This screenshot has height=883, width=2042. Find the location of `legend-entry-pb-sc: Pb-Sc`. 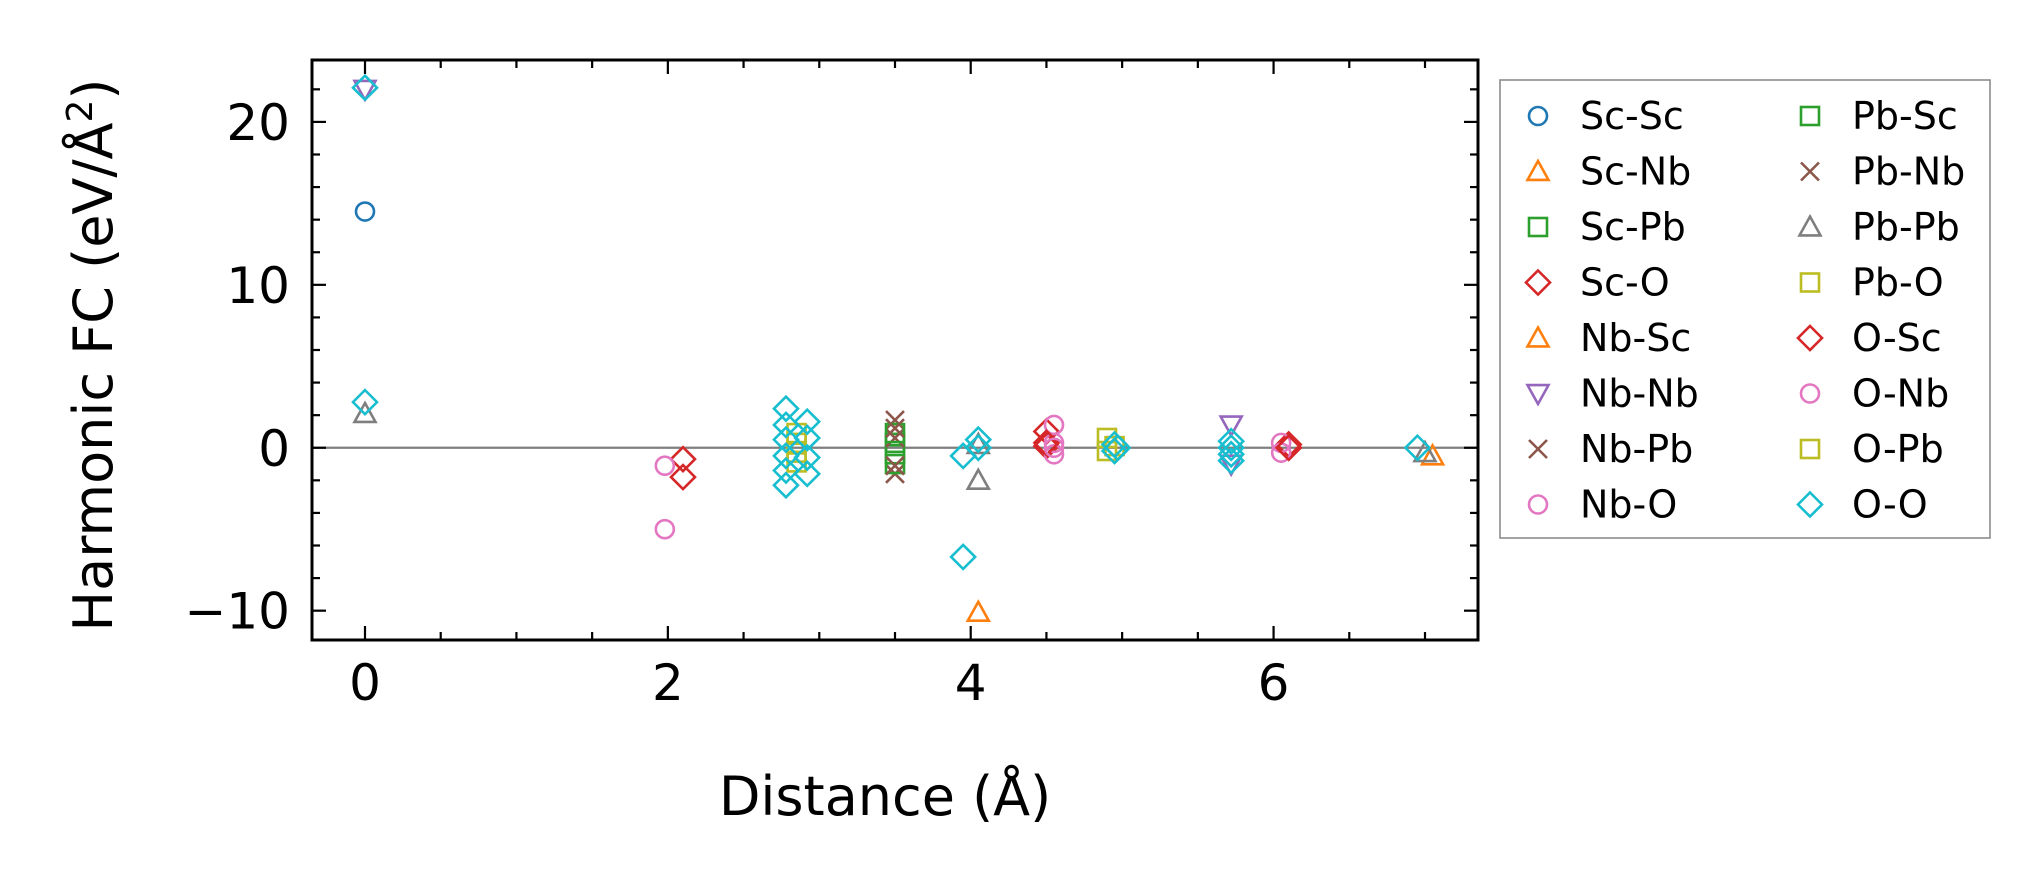

legend-entry-pb-sc: Pb-Sc is located at coordinates (1878, 116).